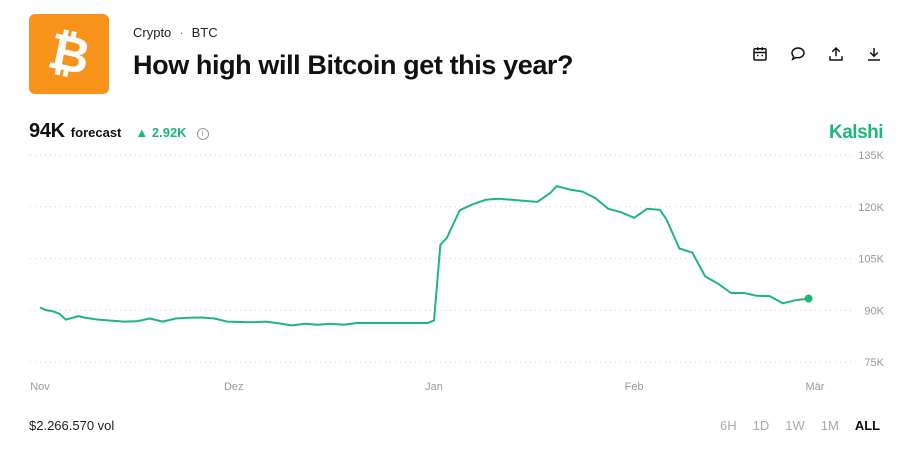  Describe the element at coordinates (871, 156) in the screenshot. I see `y-tick-label: 135K` at that location.